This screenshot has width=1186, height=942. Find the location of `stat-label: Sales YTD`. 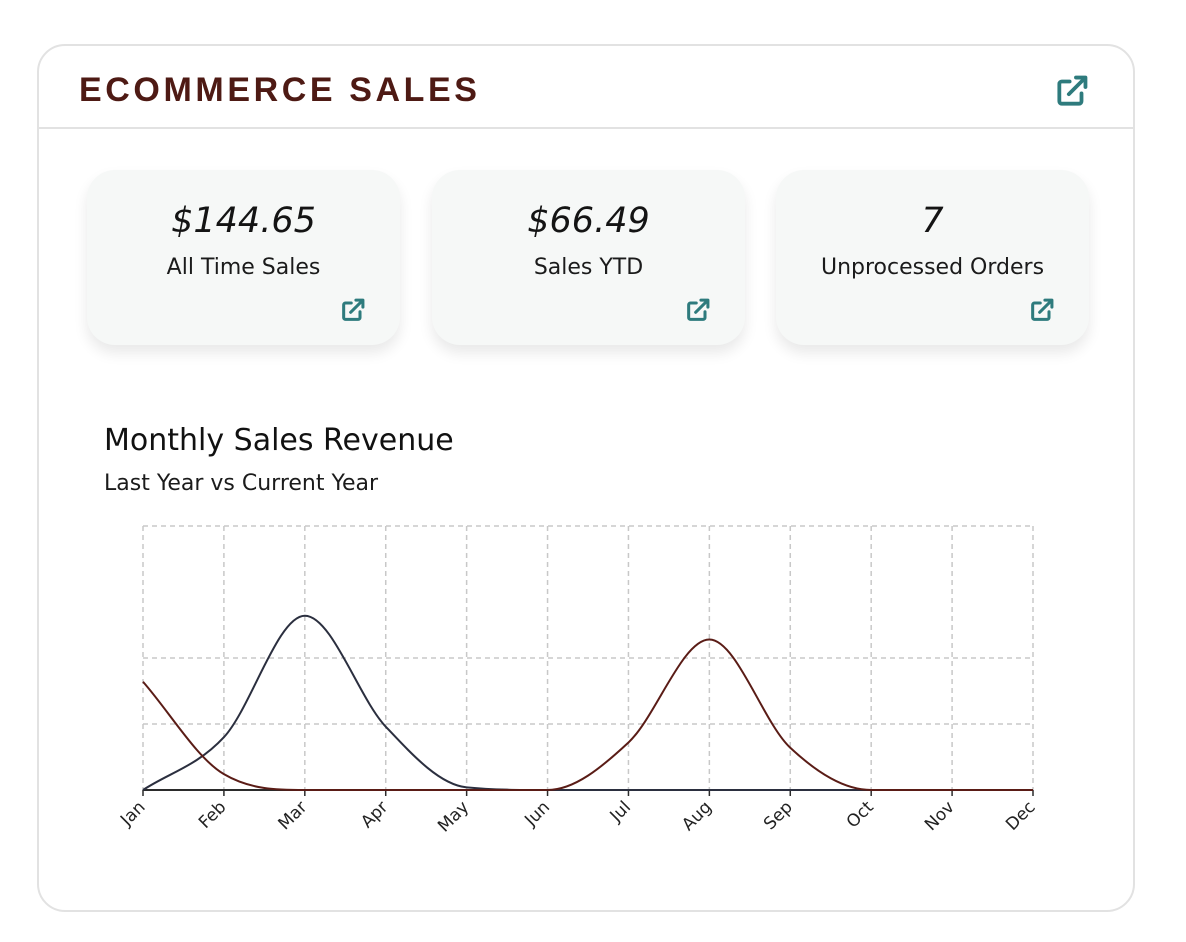

stat-label: Sales YTD is located at coordinates (588, 267).